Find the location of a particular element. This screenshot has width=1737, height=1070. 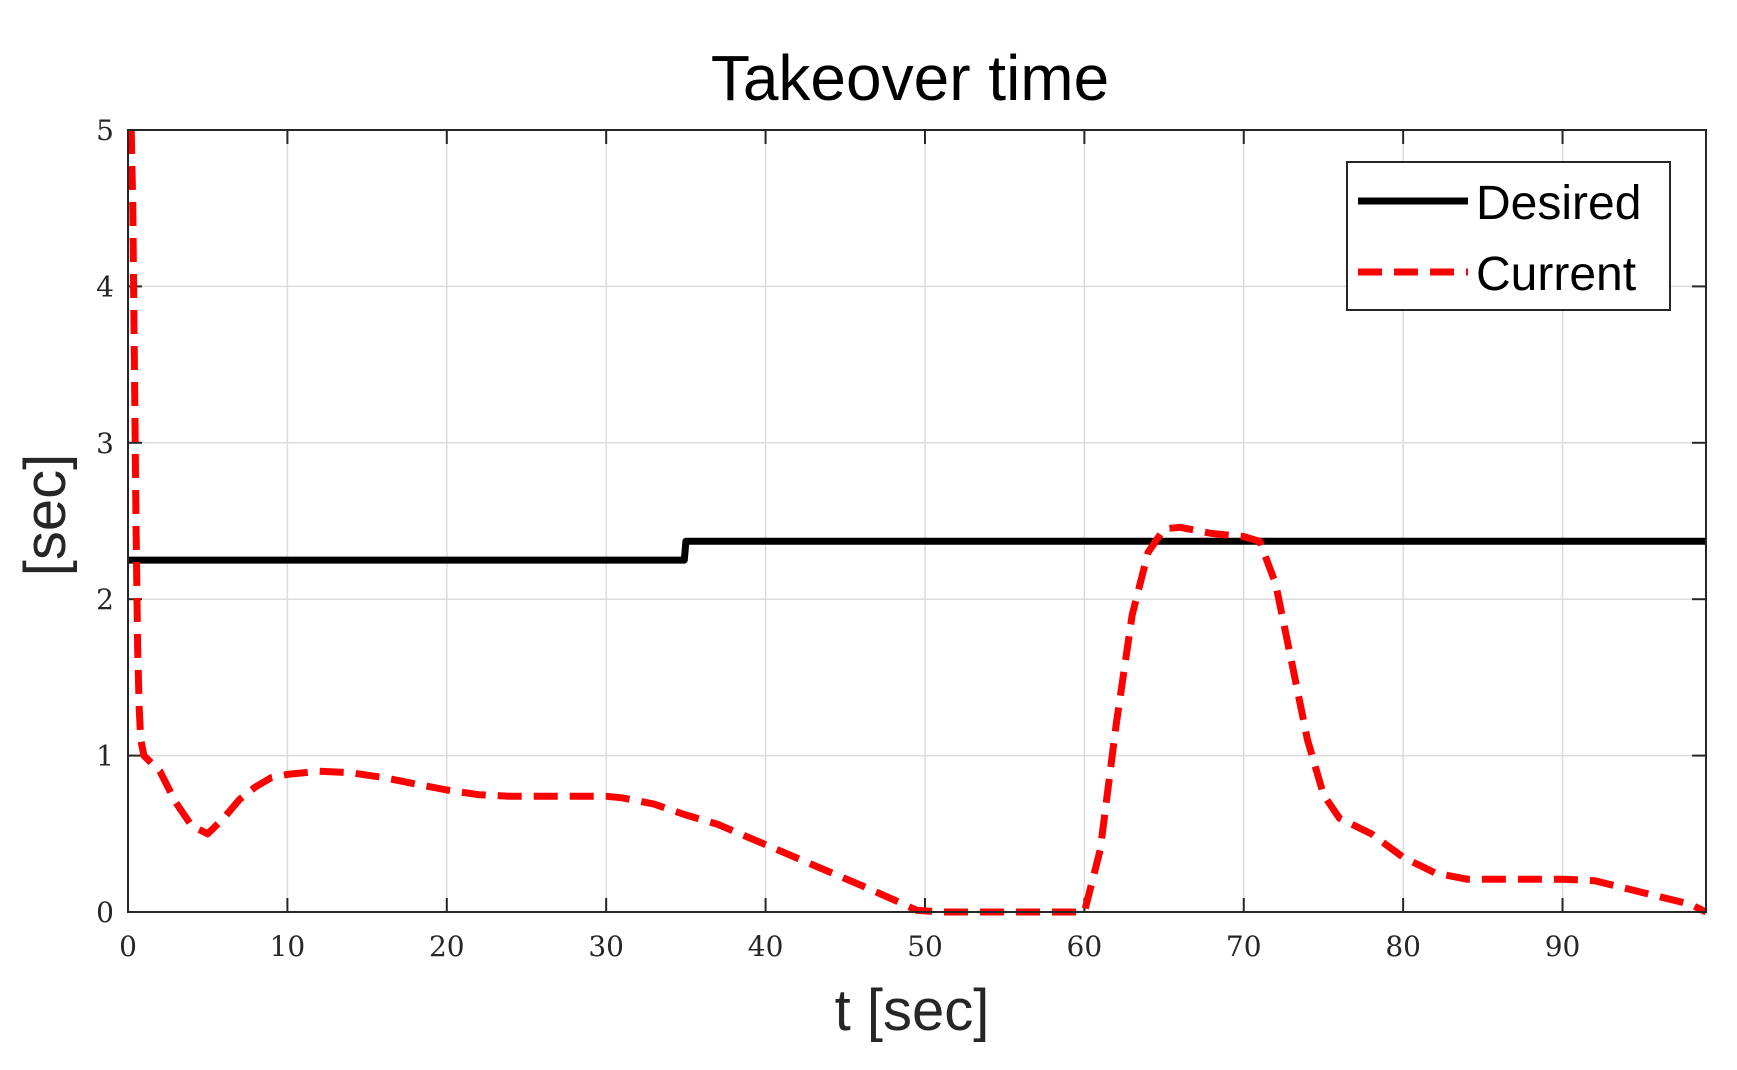

x-tick-label: 30 is located at coordinates (606, 946).